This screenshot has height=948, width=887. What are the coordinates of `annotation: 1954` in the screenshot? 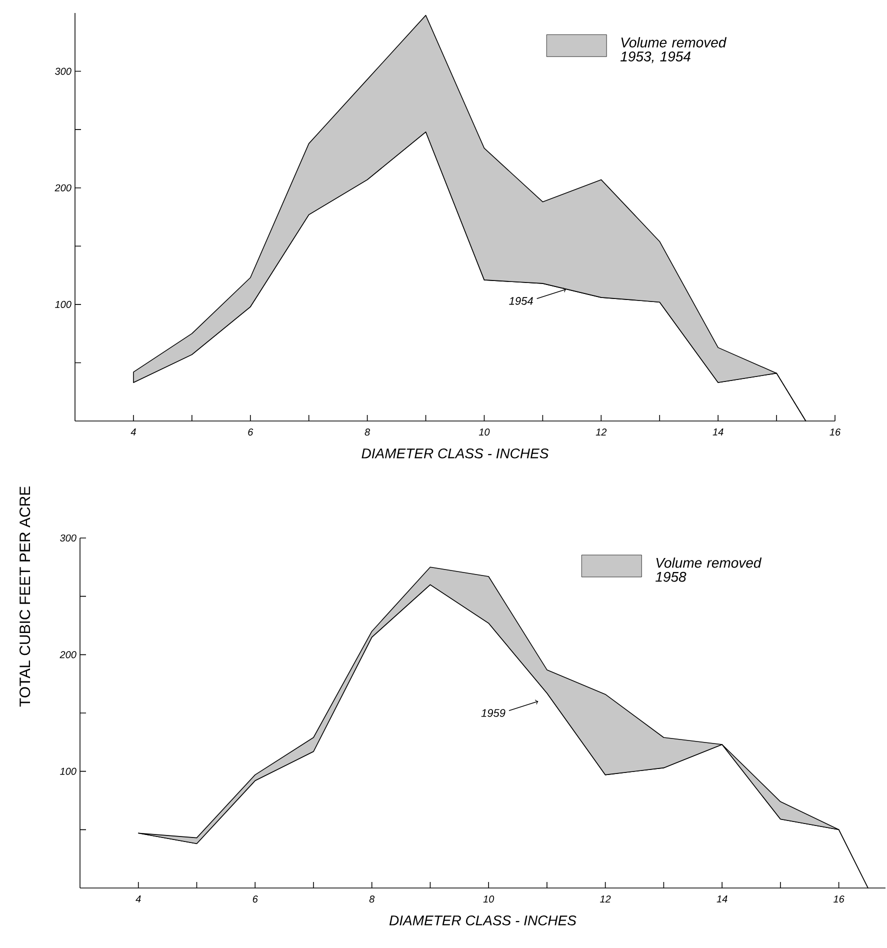 It's located at (521, 301).